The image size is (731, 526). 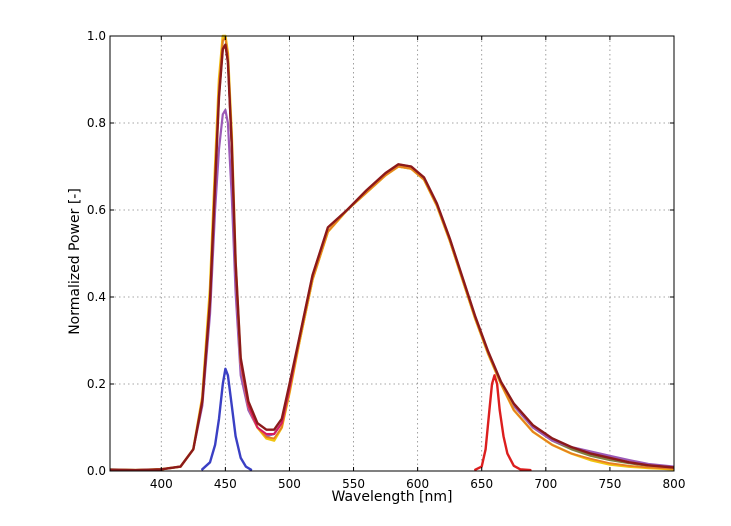 I want to click on x-tick-label: 450, so click(x=225, y=484).